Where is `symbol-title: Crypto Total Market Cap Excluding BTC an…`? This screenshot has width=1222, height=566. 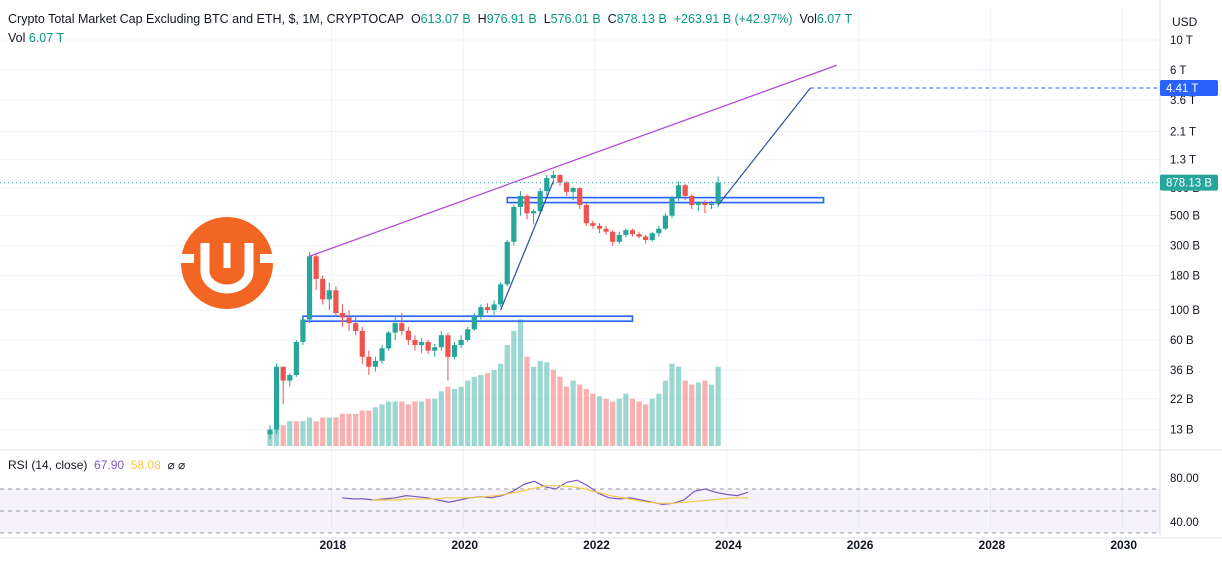
symbol-title: Crypto Total Market Cap Excluding BTC an… is located at coordinates (206, 19).